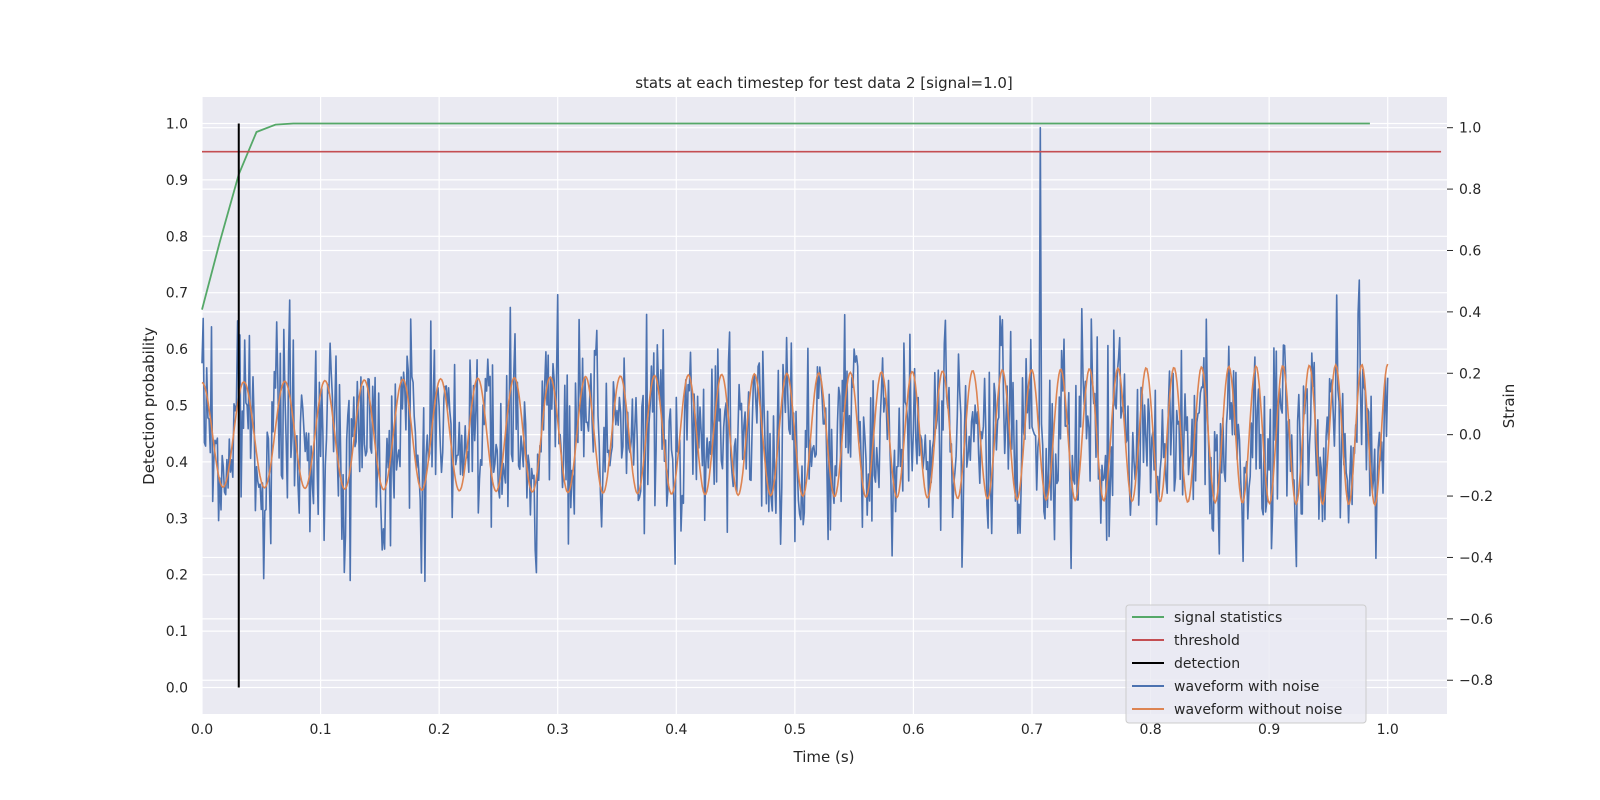  I want to click on right-y-tick-label: −0.6, so click(1476, 620).